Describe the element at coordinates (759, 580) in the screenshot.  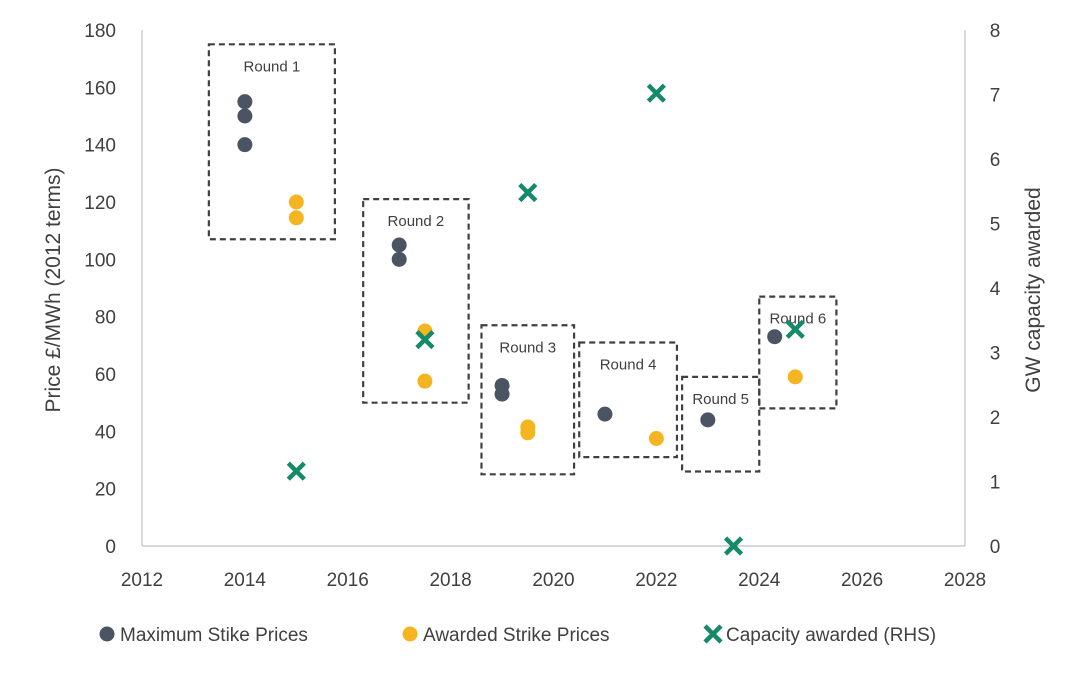
I see `x-tick-label: 2024` at that location.